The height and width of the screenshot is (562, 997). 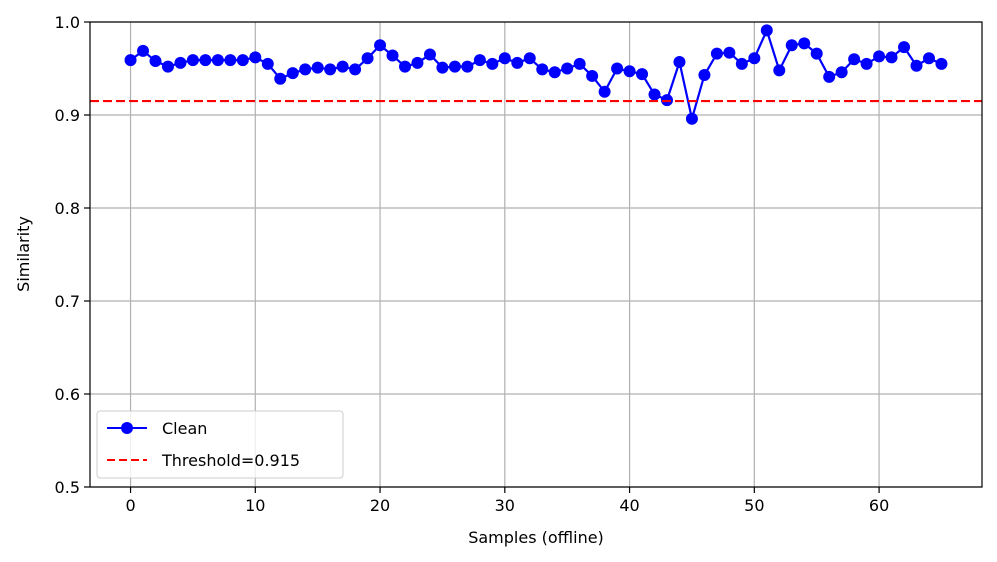 I want to click on y-tick-label-3: 0.8, so click(x=67, y=208).